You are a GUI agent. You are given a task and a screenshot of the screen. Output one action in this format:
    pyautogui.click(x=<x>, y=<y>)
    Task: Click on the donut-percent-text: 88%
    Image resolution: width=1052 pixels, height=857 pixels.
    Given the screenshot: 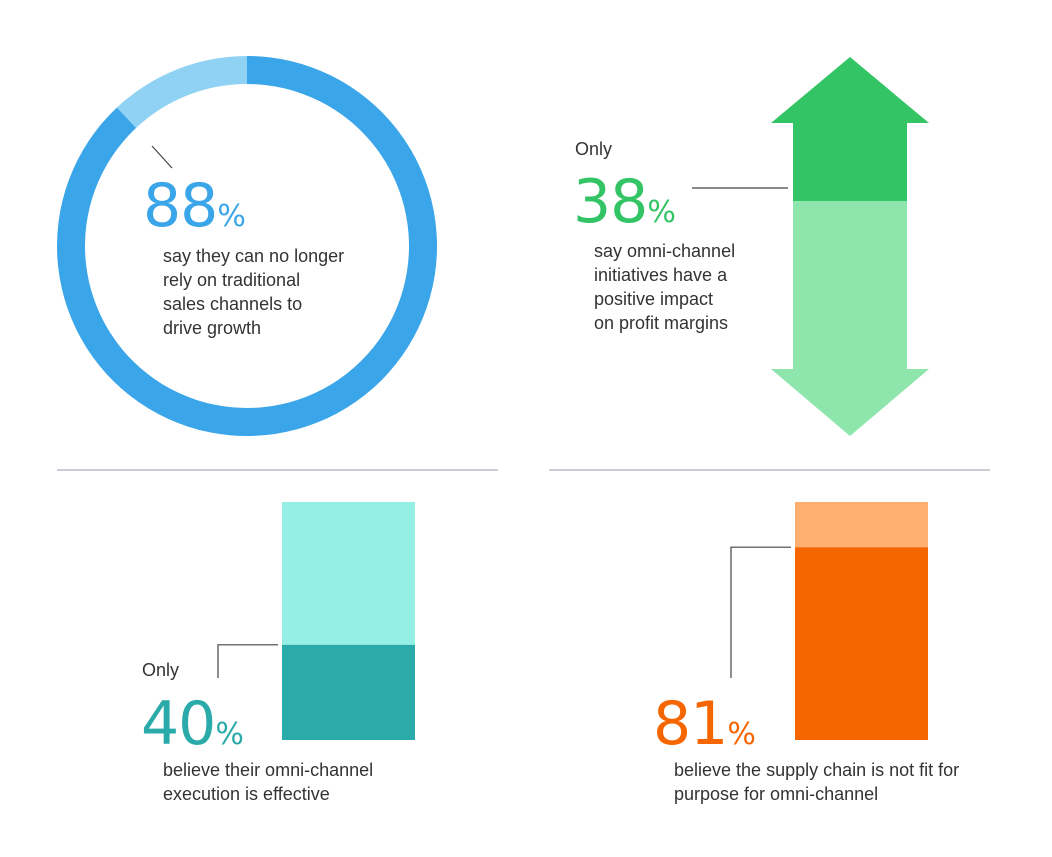 What is the action you would take?
    pyautogui.click(x=194, y=206)
    